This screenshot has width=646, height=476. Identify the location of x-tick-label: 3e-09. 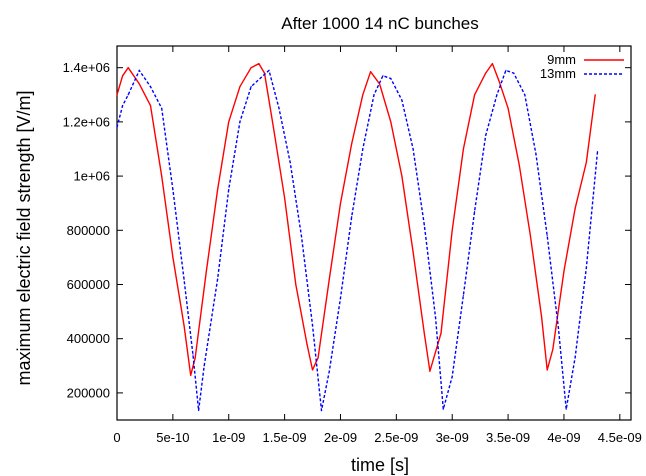
(452, 437).